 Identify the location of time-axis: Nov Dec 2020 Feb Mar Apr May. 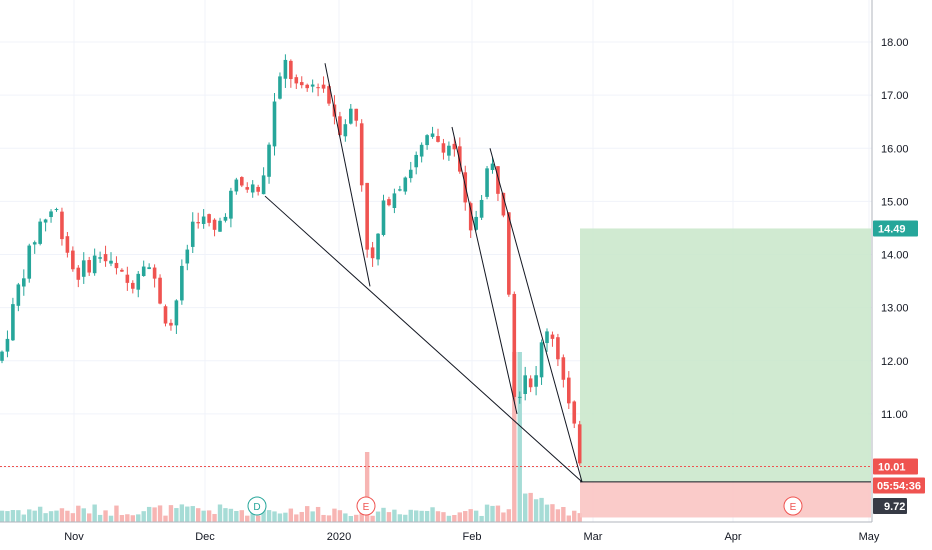
(466, 535).